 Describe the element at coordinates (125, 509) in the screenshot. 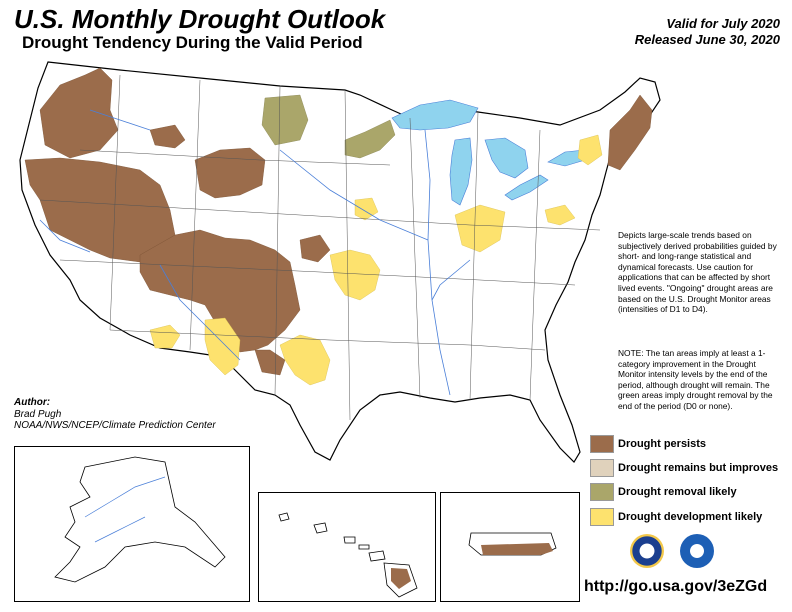

I see `alaska-rivers` at that location.